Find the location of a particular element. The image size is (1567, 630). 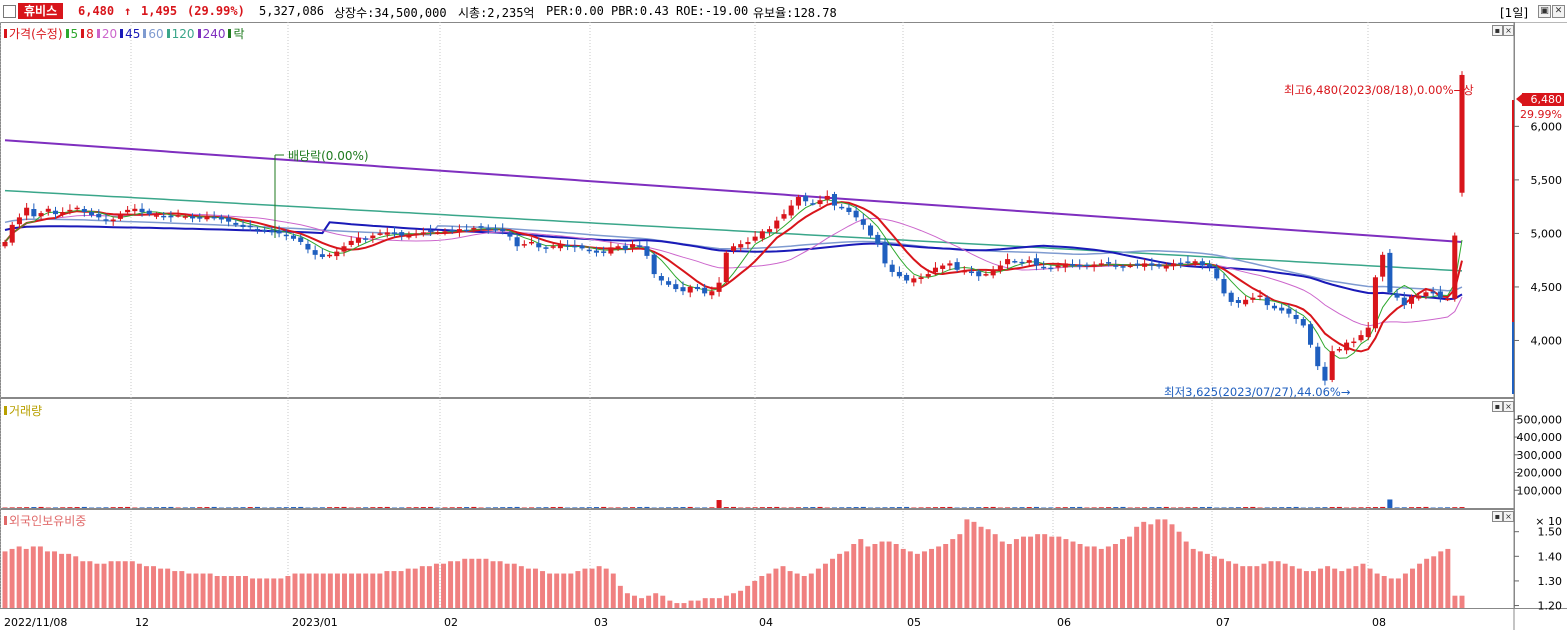

legend-item: 락 is located at coordinates (236, 34).